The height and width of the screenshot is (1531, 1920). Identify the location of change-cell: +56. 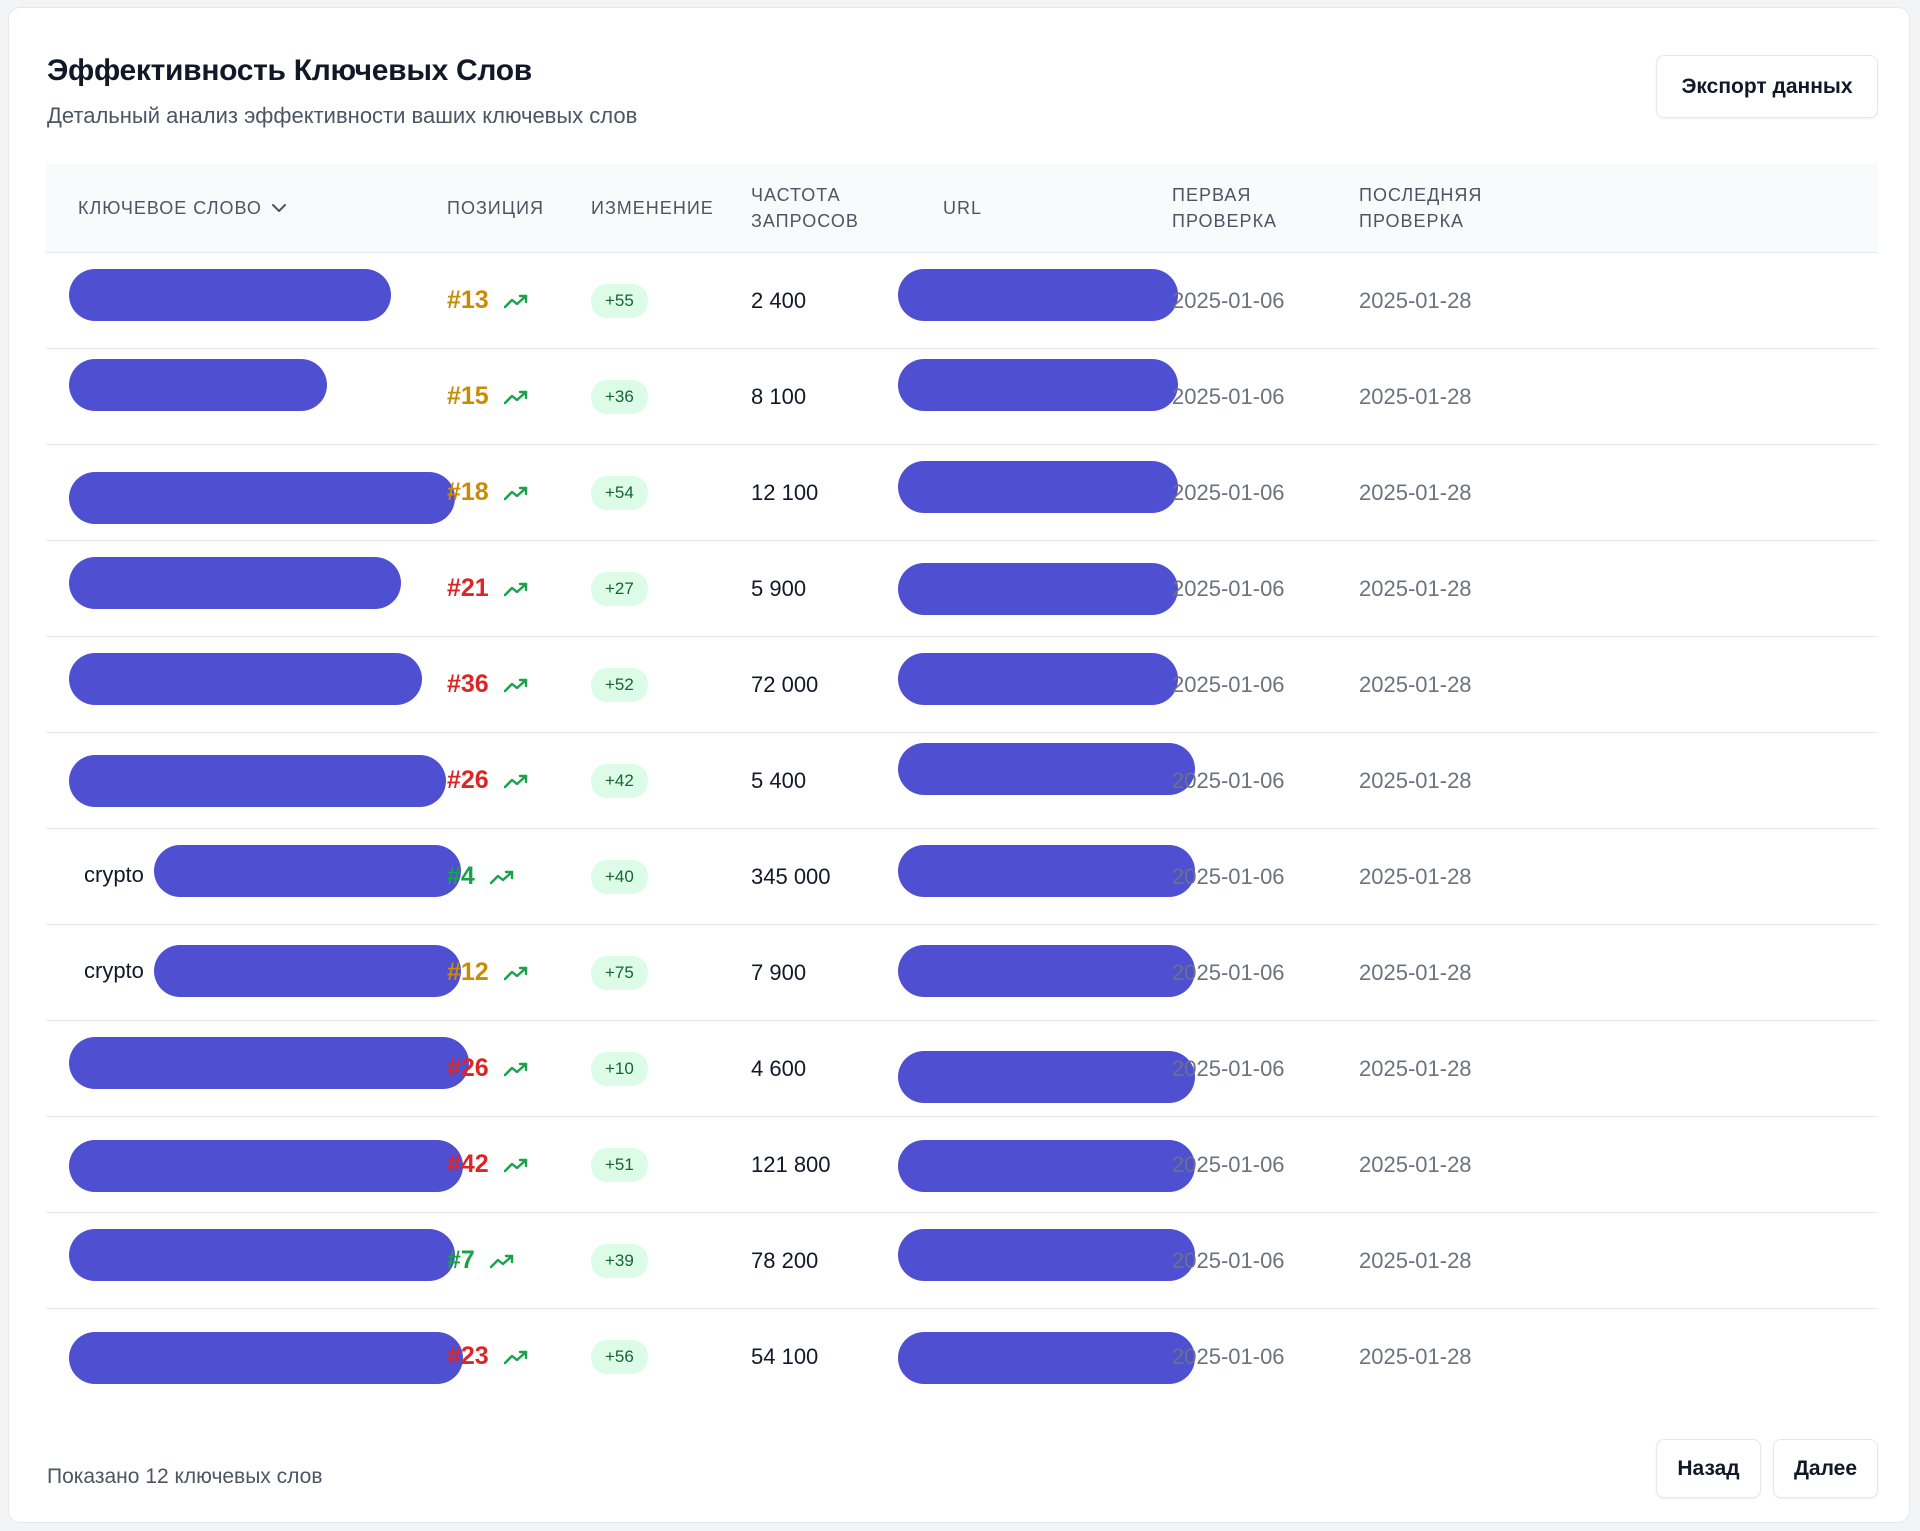
(619, 1356).